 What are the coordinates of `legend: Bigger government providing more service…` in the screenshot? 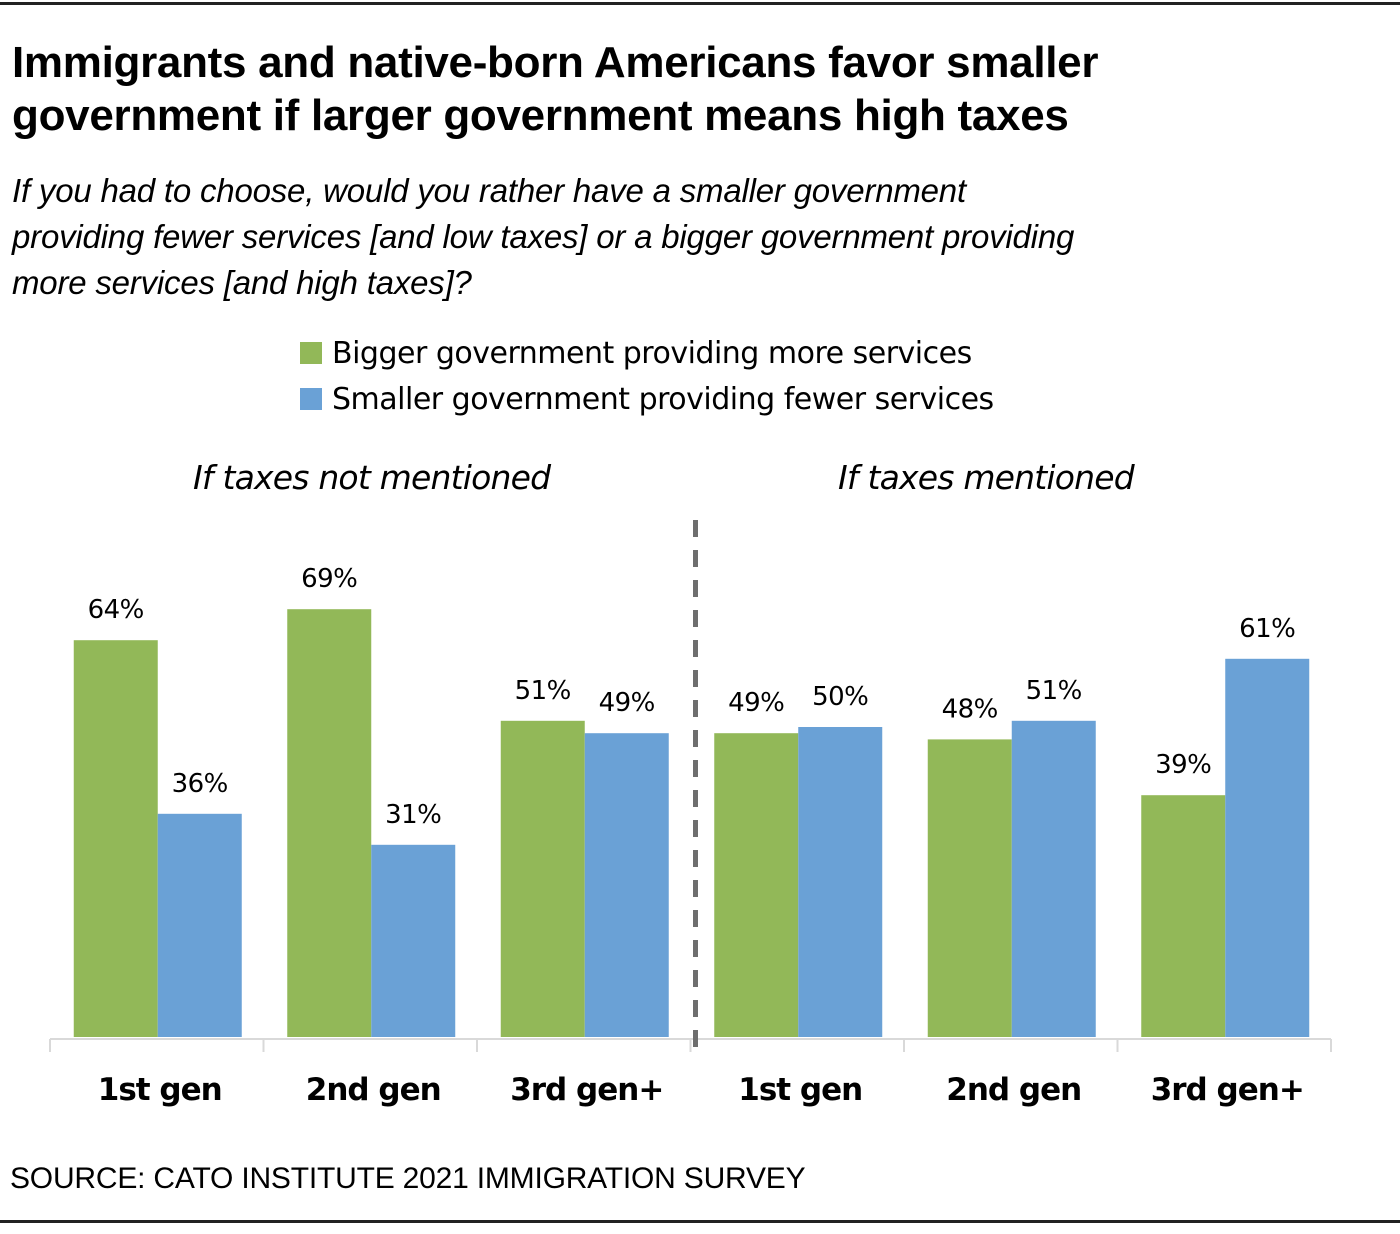 It's located at (647, 376).